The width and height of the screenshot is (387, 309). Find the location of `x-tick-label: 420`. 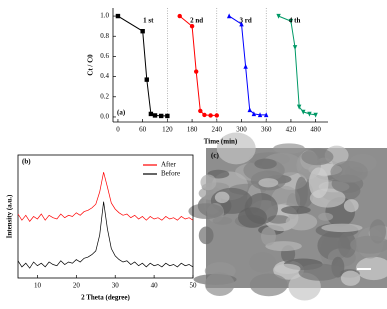

x-tick-label: 420 is located at coordinates (291, 130).